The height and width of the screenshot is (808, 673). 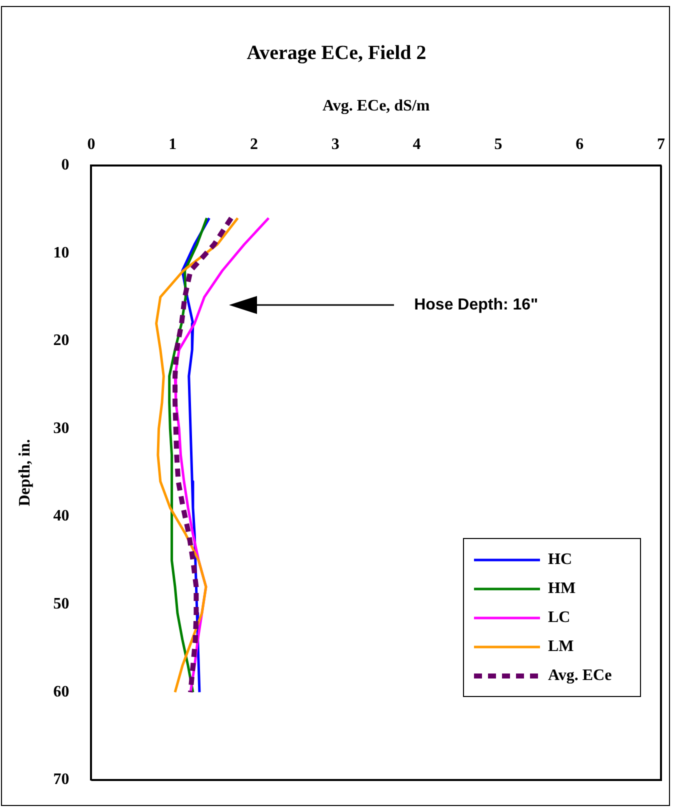 What do you see at coordinates (254, 144) in the screenshot?
I see `x-tick-label: 2` at bounding box center [254, 144].